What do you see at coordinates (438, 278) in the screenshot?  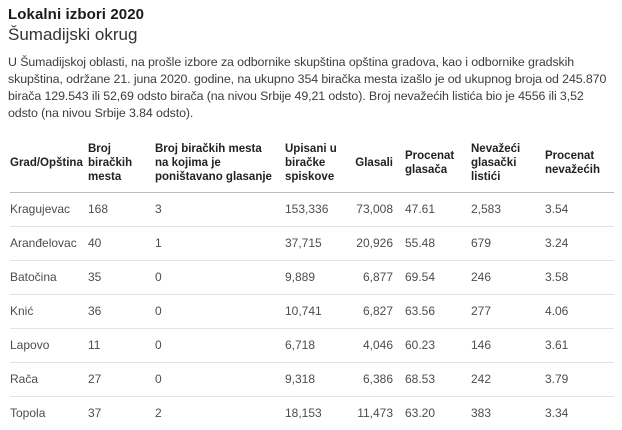 I see `cell-turnout-percent: 69.54` at bounding box center [438, 278].